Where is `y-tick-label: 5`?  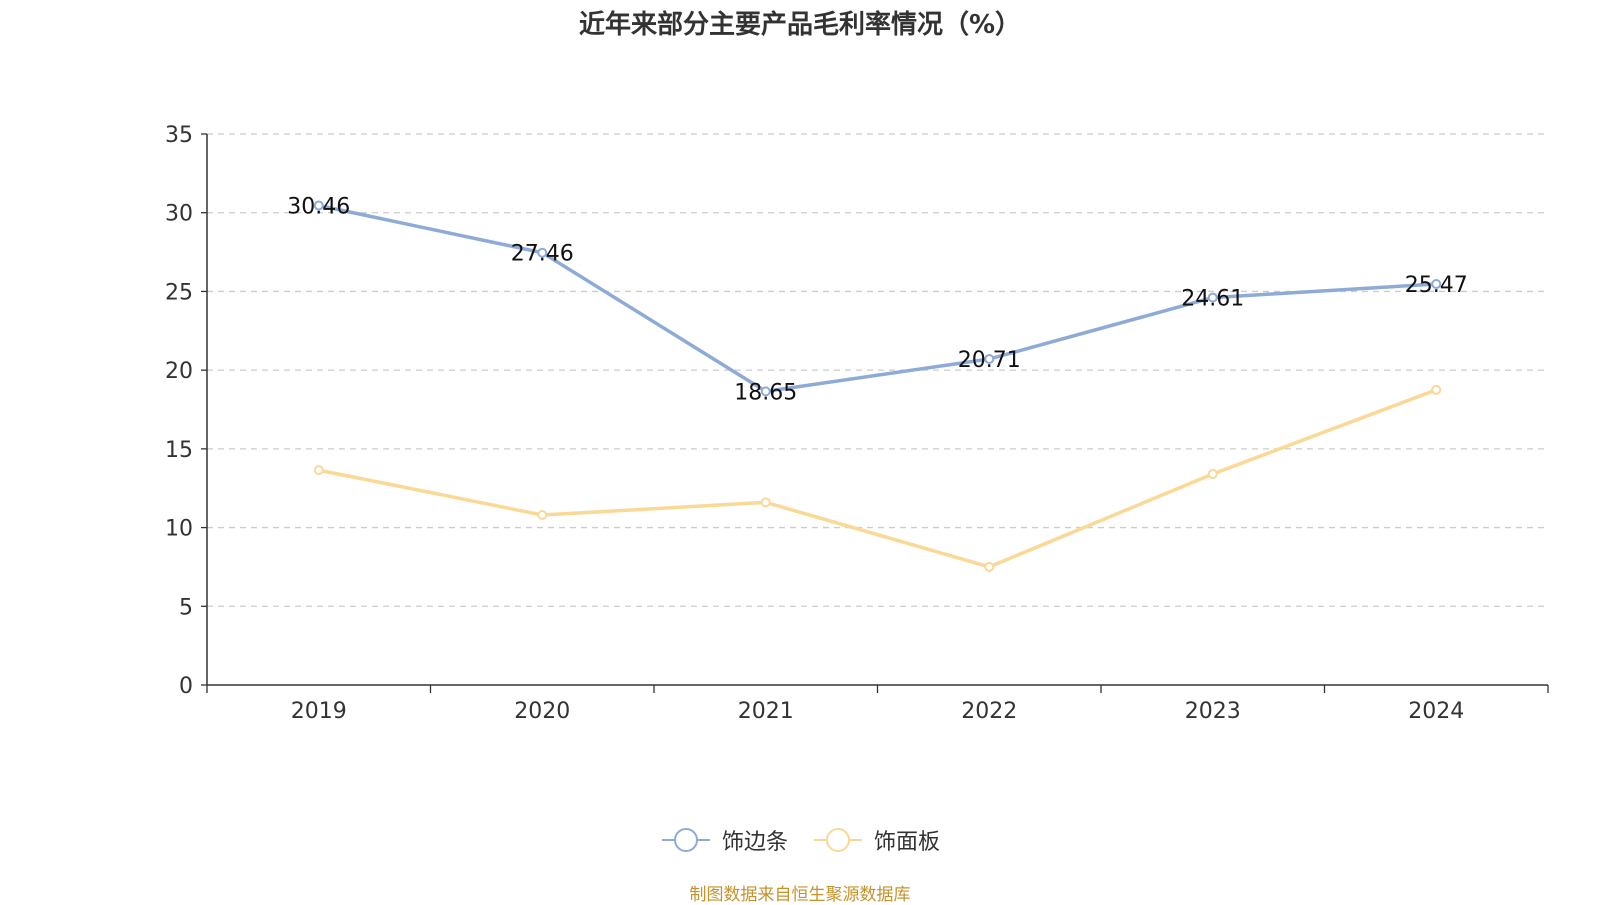 y-tick-label: 5 is located at coordinates (186, 607).